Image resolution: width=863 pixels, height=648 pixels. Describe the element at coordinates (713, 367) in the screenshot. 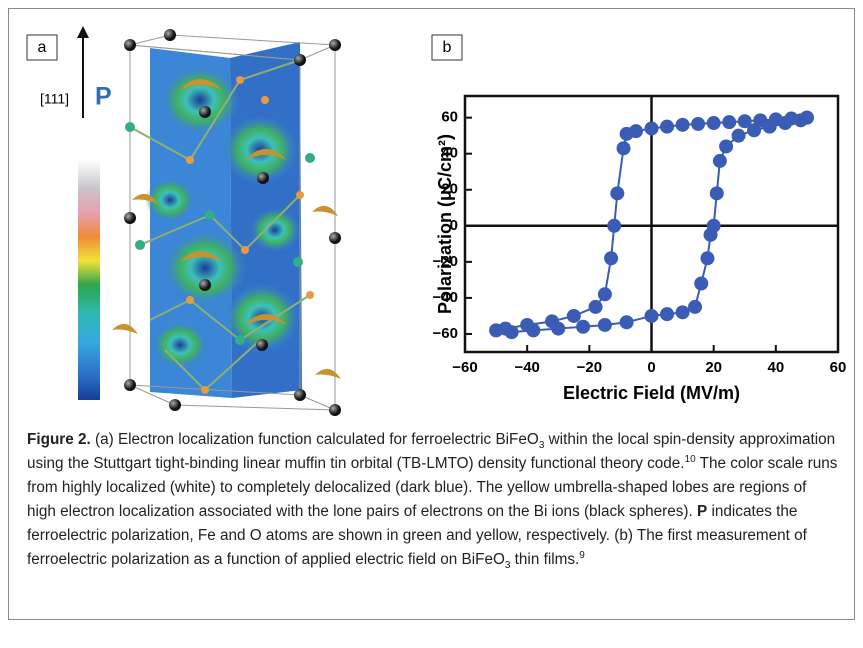

I see `x-tick-label: 20` at that location.